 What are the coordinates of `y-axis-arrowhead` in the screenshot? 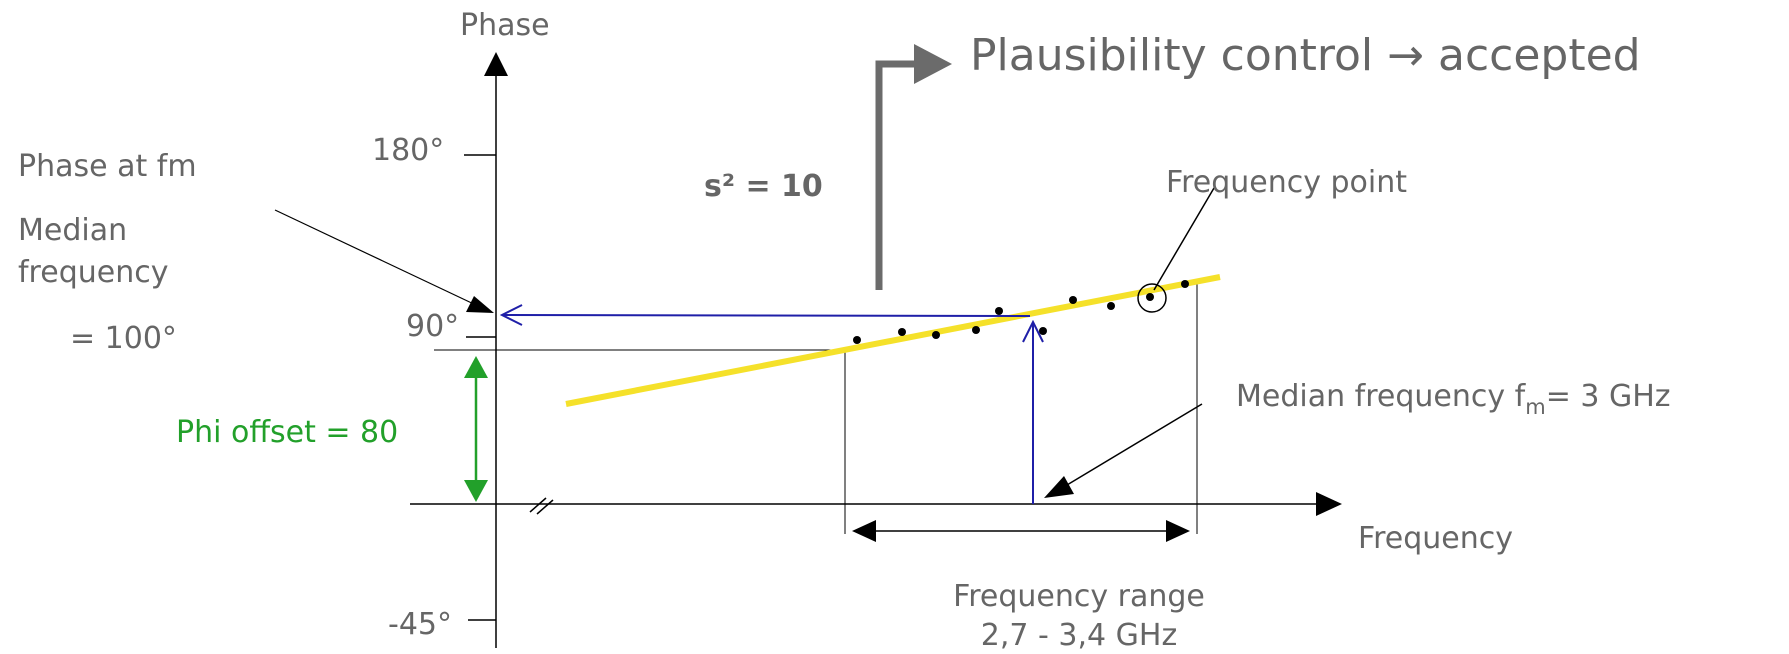 It's located at (496, 64).